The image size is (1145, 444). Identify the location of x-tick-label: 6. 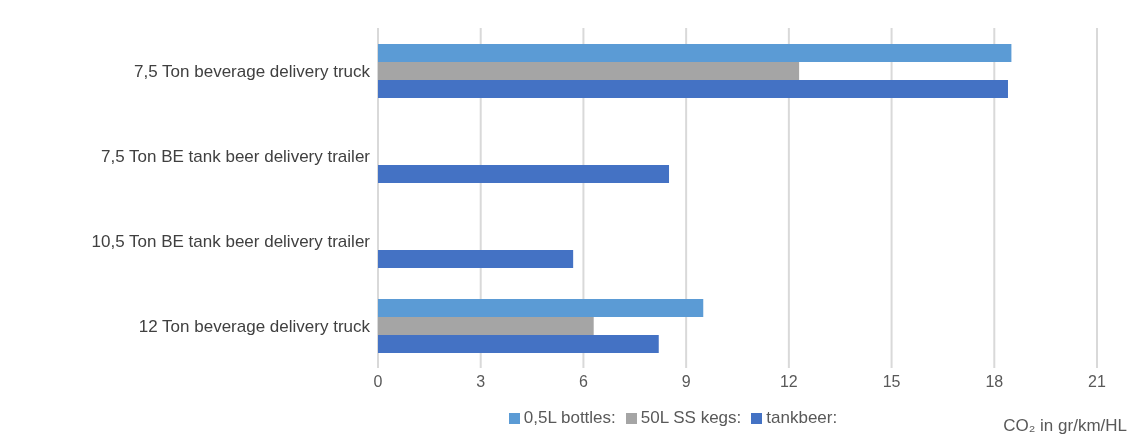
(583, 382).